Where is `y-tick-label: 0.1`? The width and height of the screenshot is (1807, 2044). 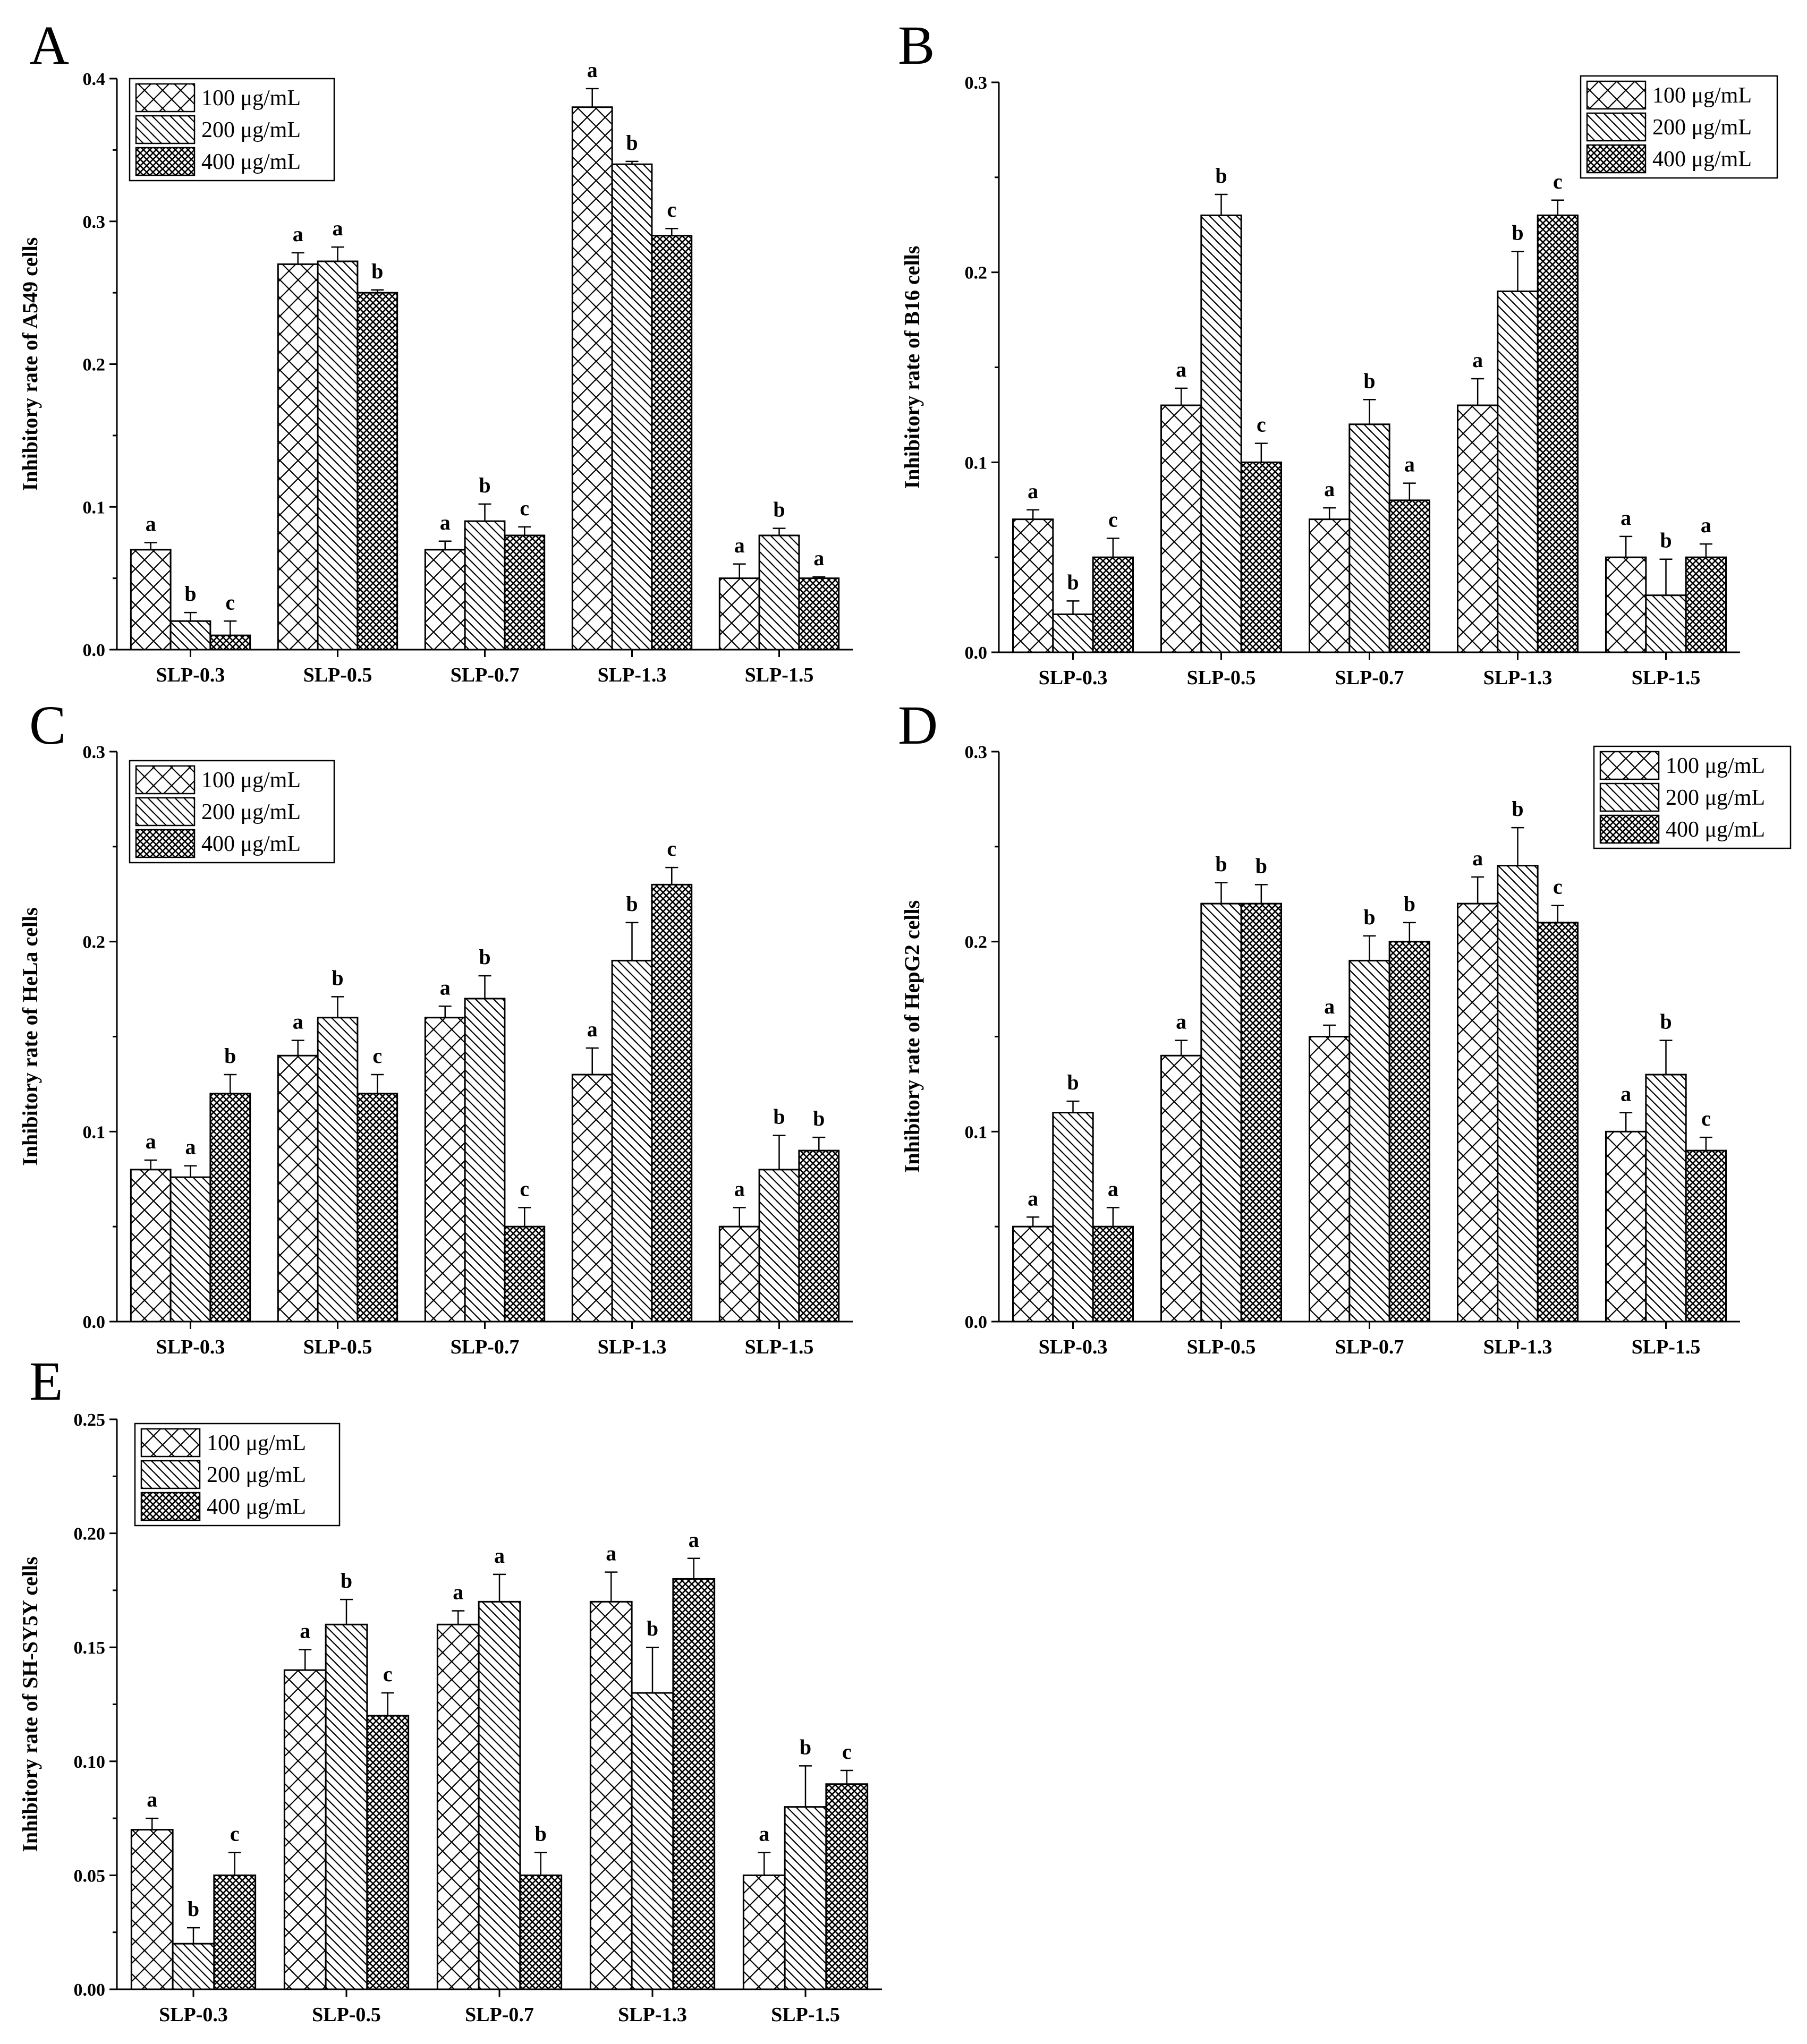 y-tick-label: 0.1 is located at coordinates (976, 463).